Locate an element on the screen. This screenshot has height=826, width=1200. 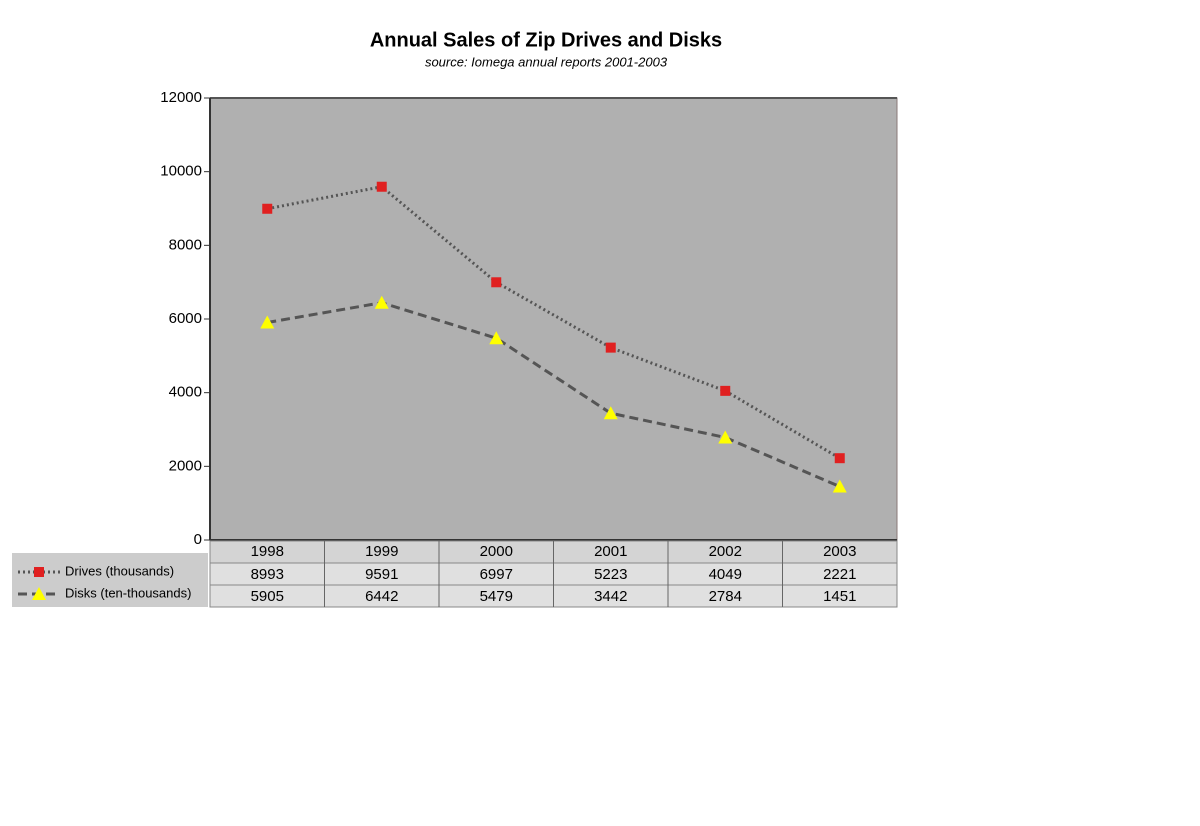
table-value: 6442 is located at coordinates (381, 596).